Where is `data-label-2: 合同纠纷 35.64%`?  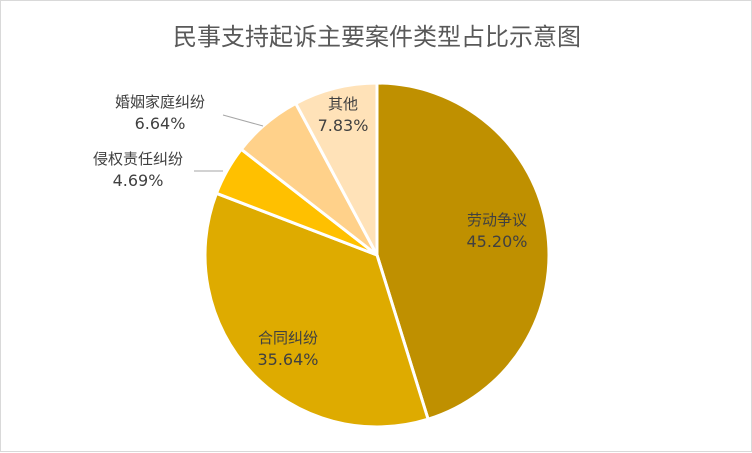 data-label-2: 合同纠纷 35.64% is located at coordinates (287, 349).